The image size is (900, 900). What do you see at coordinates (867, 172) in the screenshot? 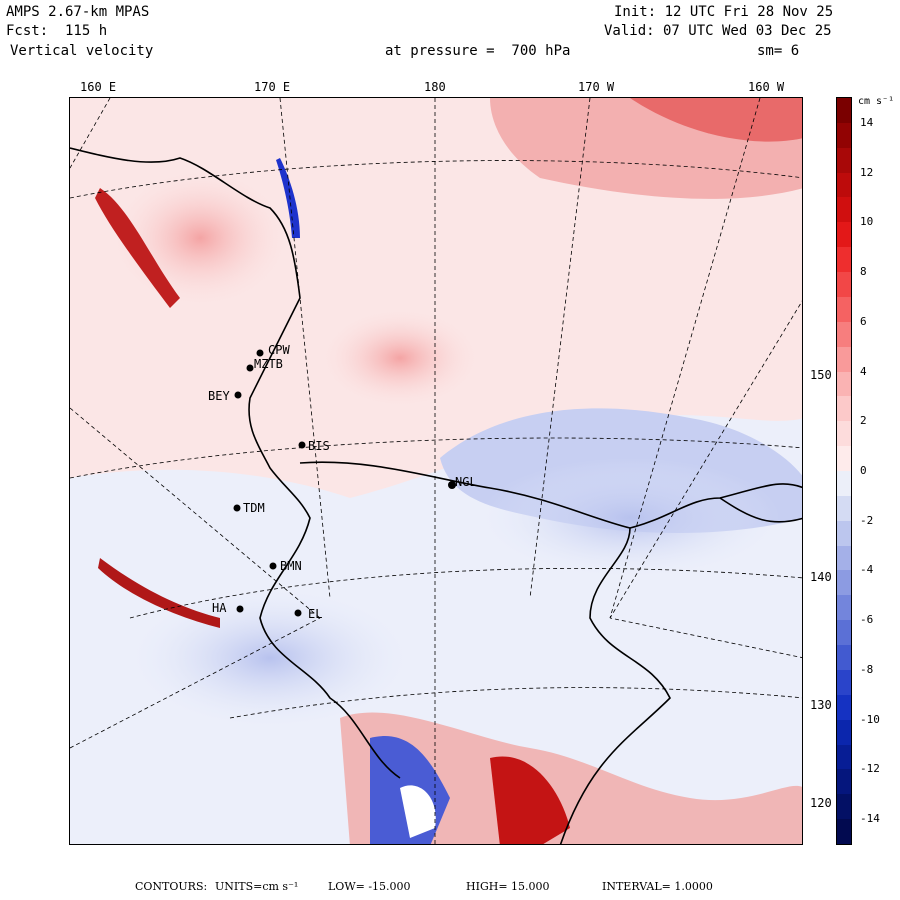
I see `colorbar-tick-label: 12` at bounding box center [867, 172].